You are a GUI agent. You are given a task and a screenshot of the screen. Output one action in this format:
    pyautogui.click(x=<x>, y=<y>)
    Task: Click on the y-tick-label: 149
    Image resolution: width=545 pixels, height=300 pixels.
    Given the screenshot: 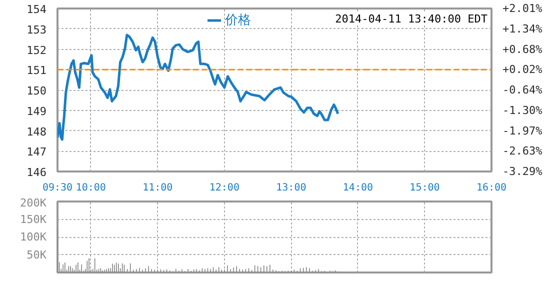 What is the action you would take?
    pyautogui.click(x=36, y=111)
    